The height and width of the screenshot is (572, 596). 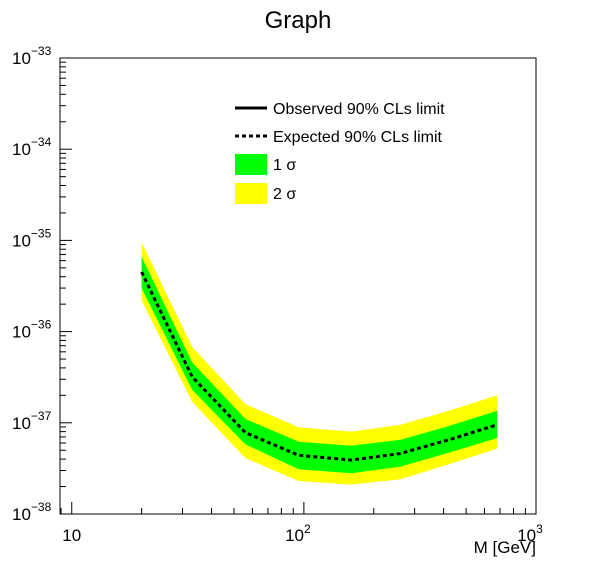 I want to click on y-tick-label: 10−34, so click(x=32, y=147).